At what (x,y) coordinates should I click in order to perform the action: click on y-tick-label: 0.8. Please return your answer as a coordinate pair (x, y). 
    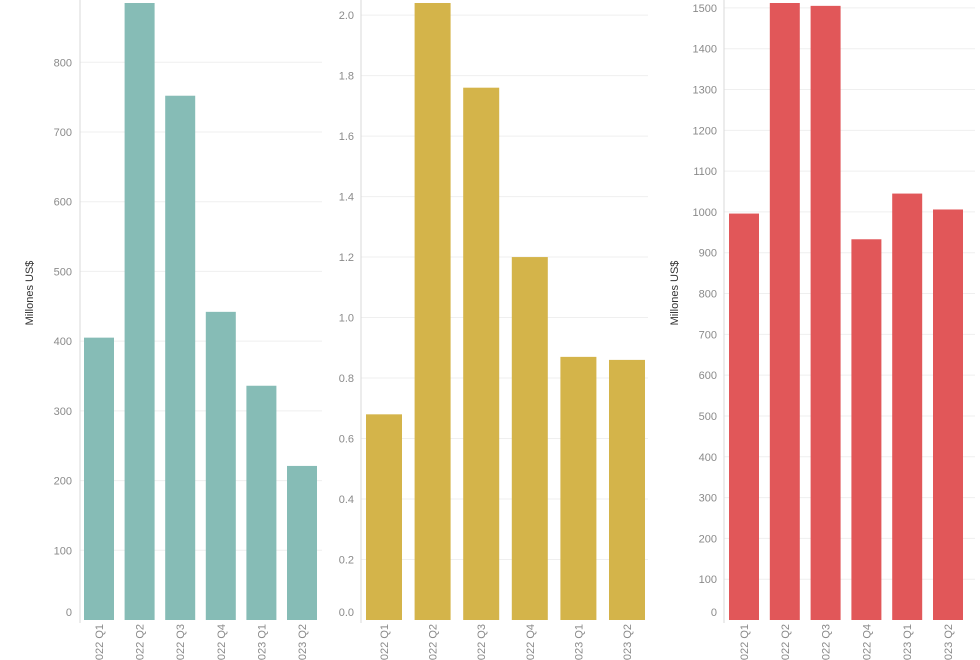
    Looking at the image, I should click on (346, 379).